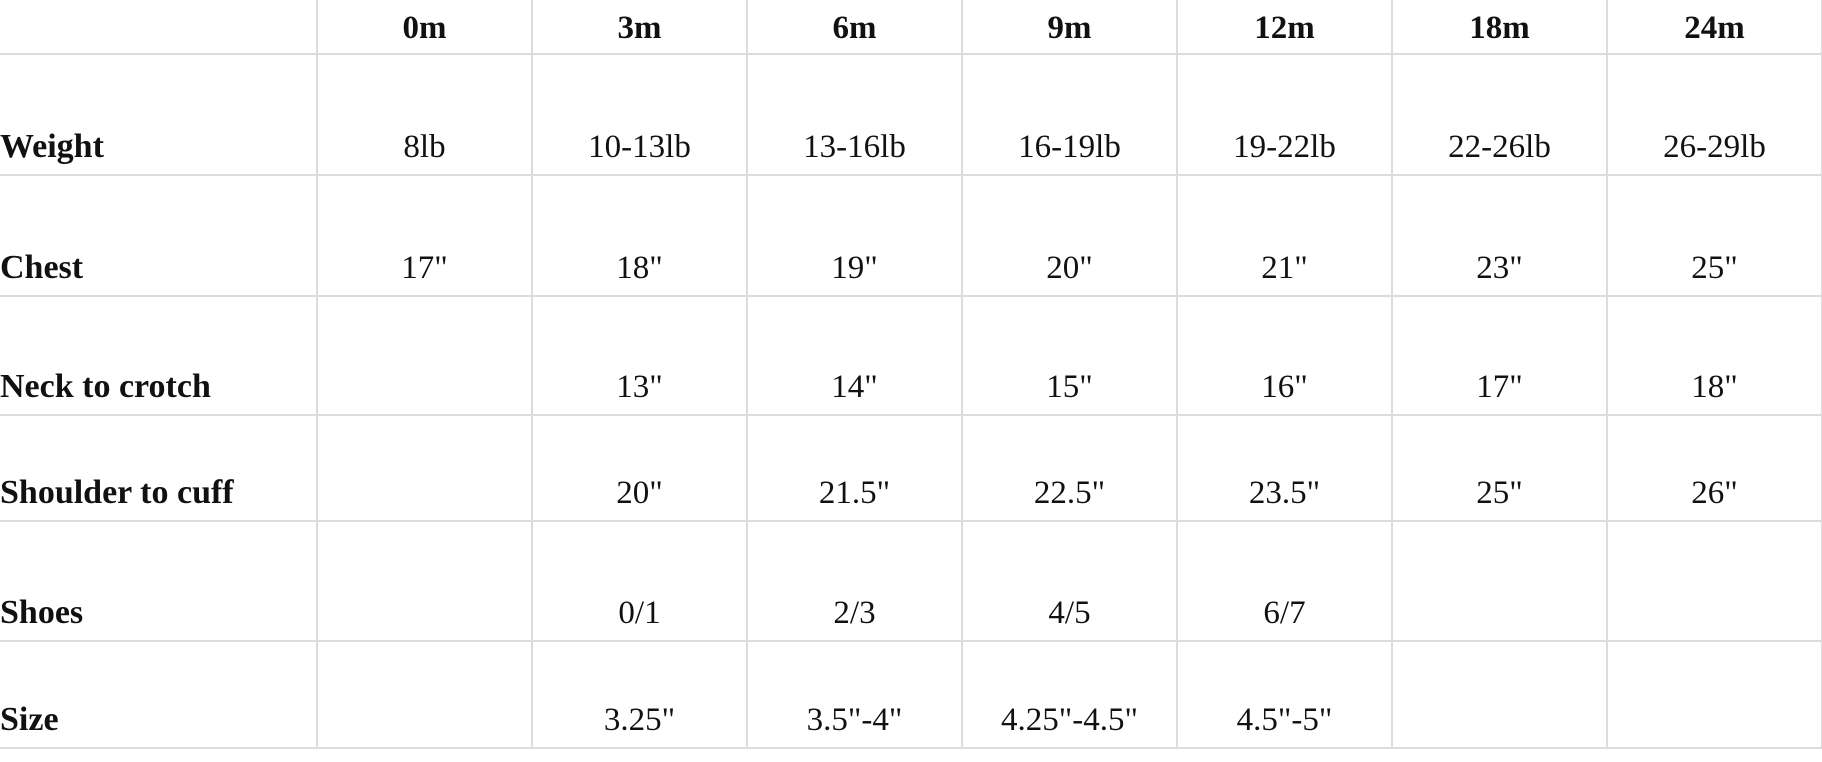  Describe the element at coordinates (1284, 235) in the screenshot. I see `table-cell: 21"` at that location.